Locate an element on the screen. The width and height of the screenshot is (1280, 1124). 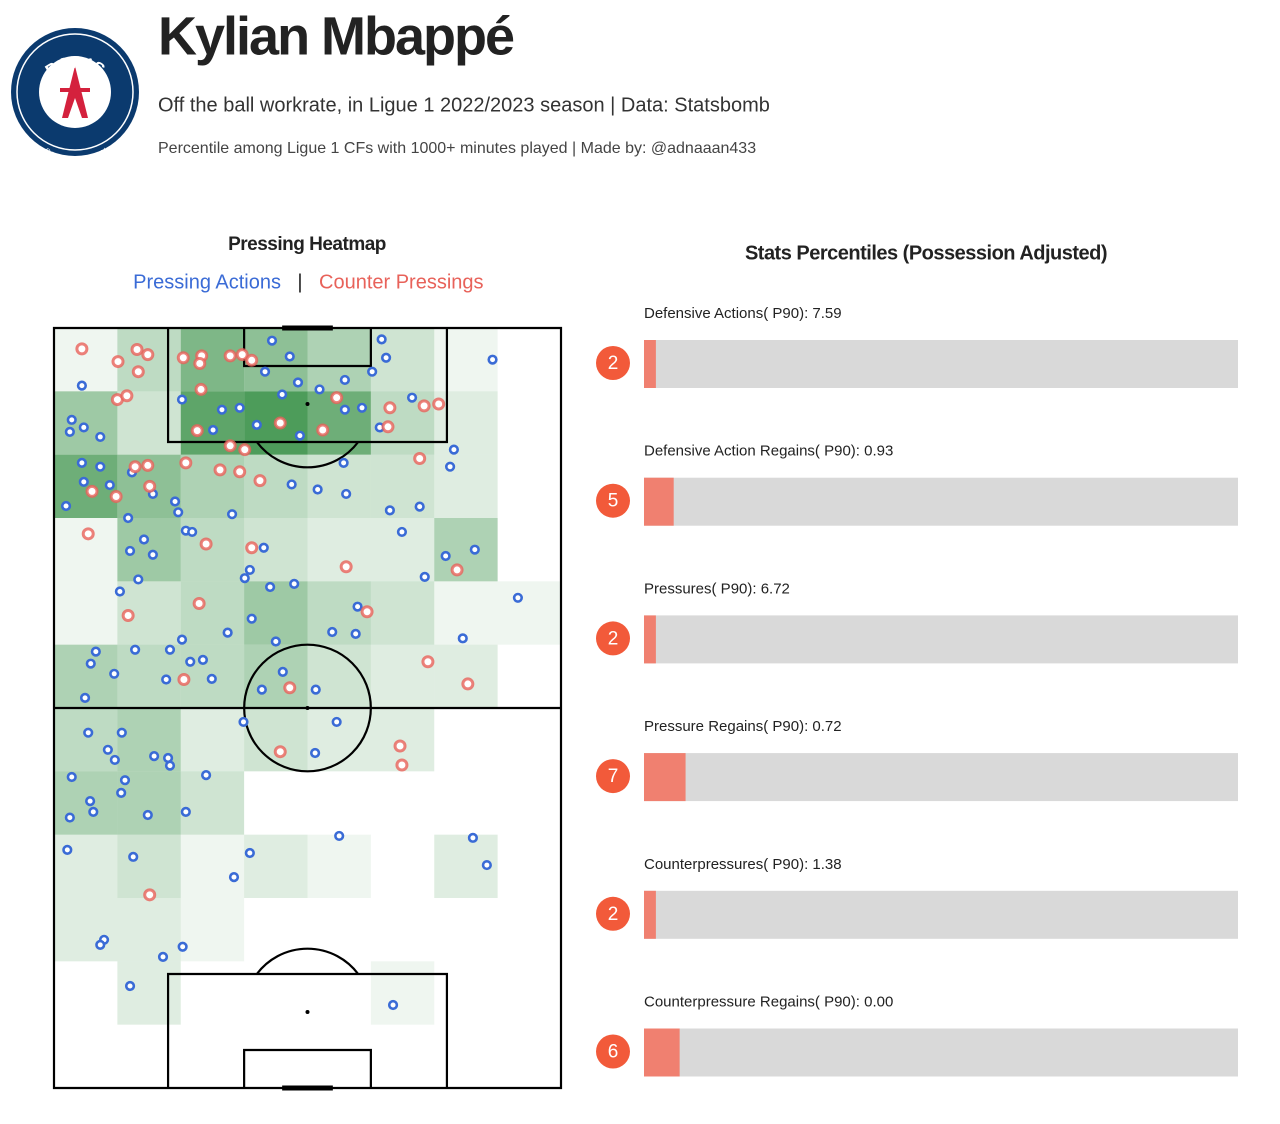
penalty-spot is located at coordinates (307, 404).